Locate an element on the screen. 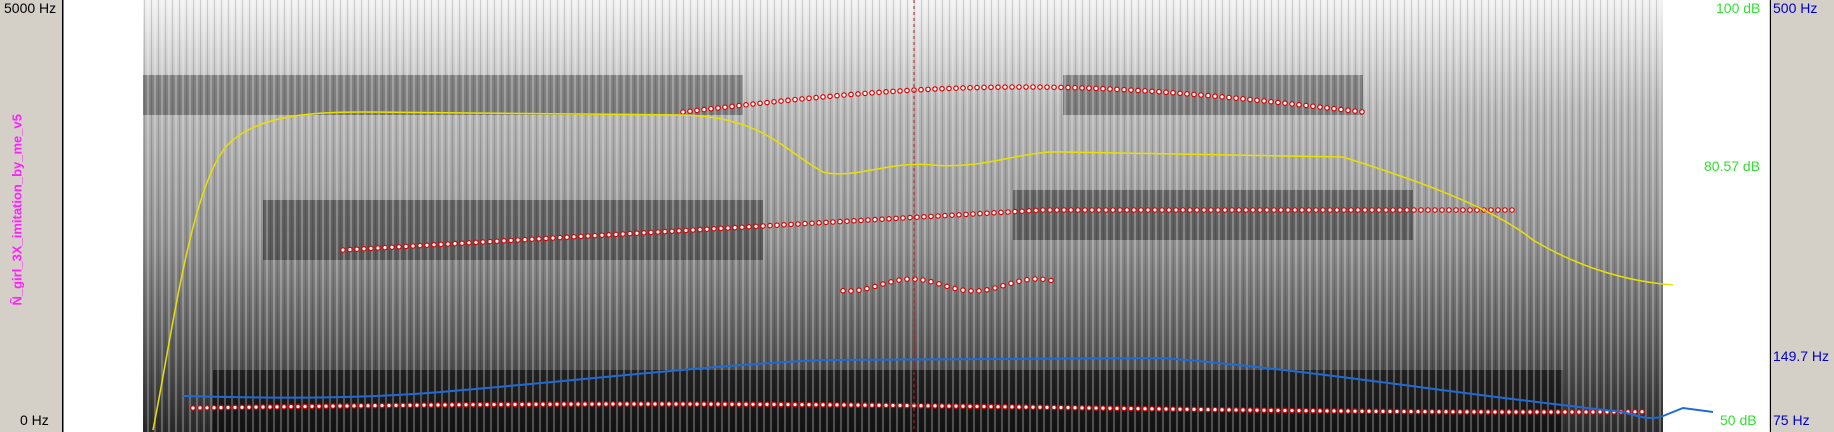 The width and height of the screenshot is (1834, 432). intensity-max-label: 100 dB is located at coordinates (1738, 8).